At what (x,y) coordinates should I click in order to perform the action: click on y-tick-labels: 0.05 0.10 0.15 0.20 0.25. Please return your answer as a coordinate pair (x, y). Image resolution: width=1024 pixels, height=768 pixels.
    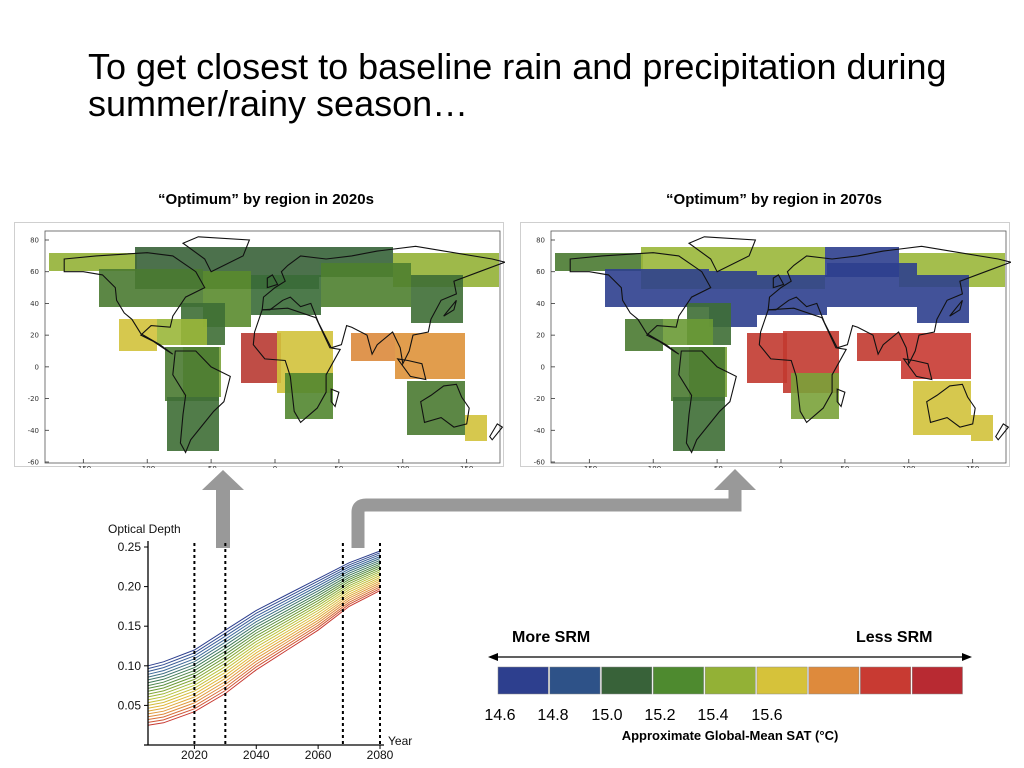
    Looking at the image, I should click on (133, 626).